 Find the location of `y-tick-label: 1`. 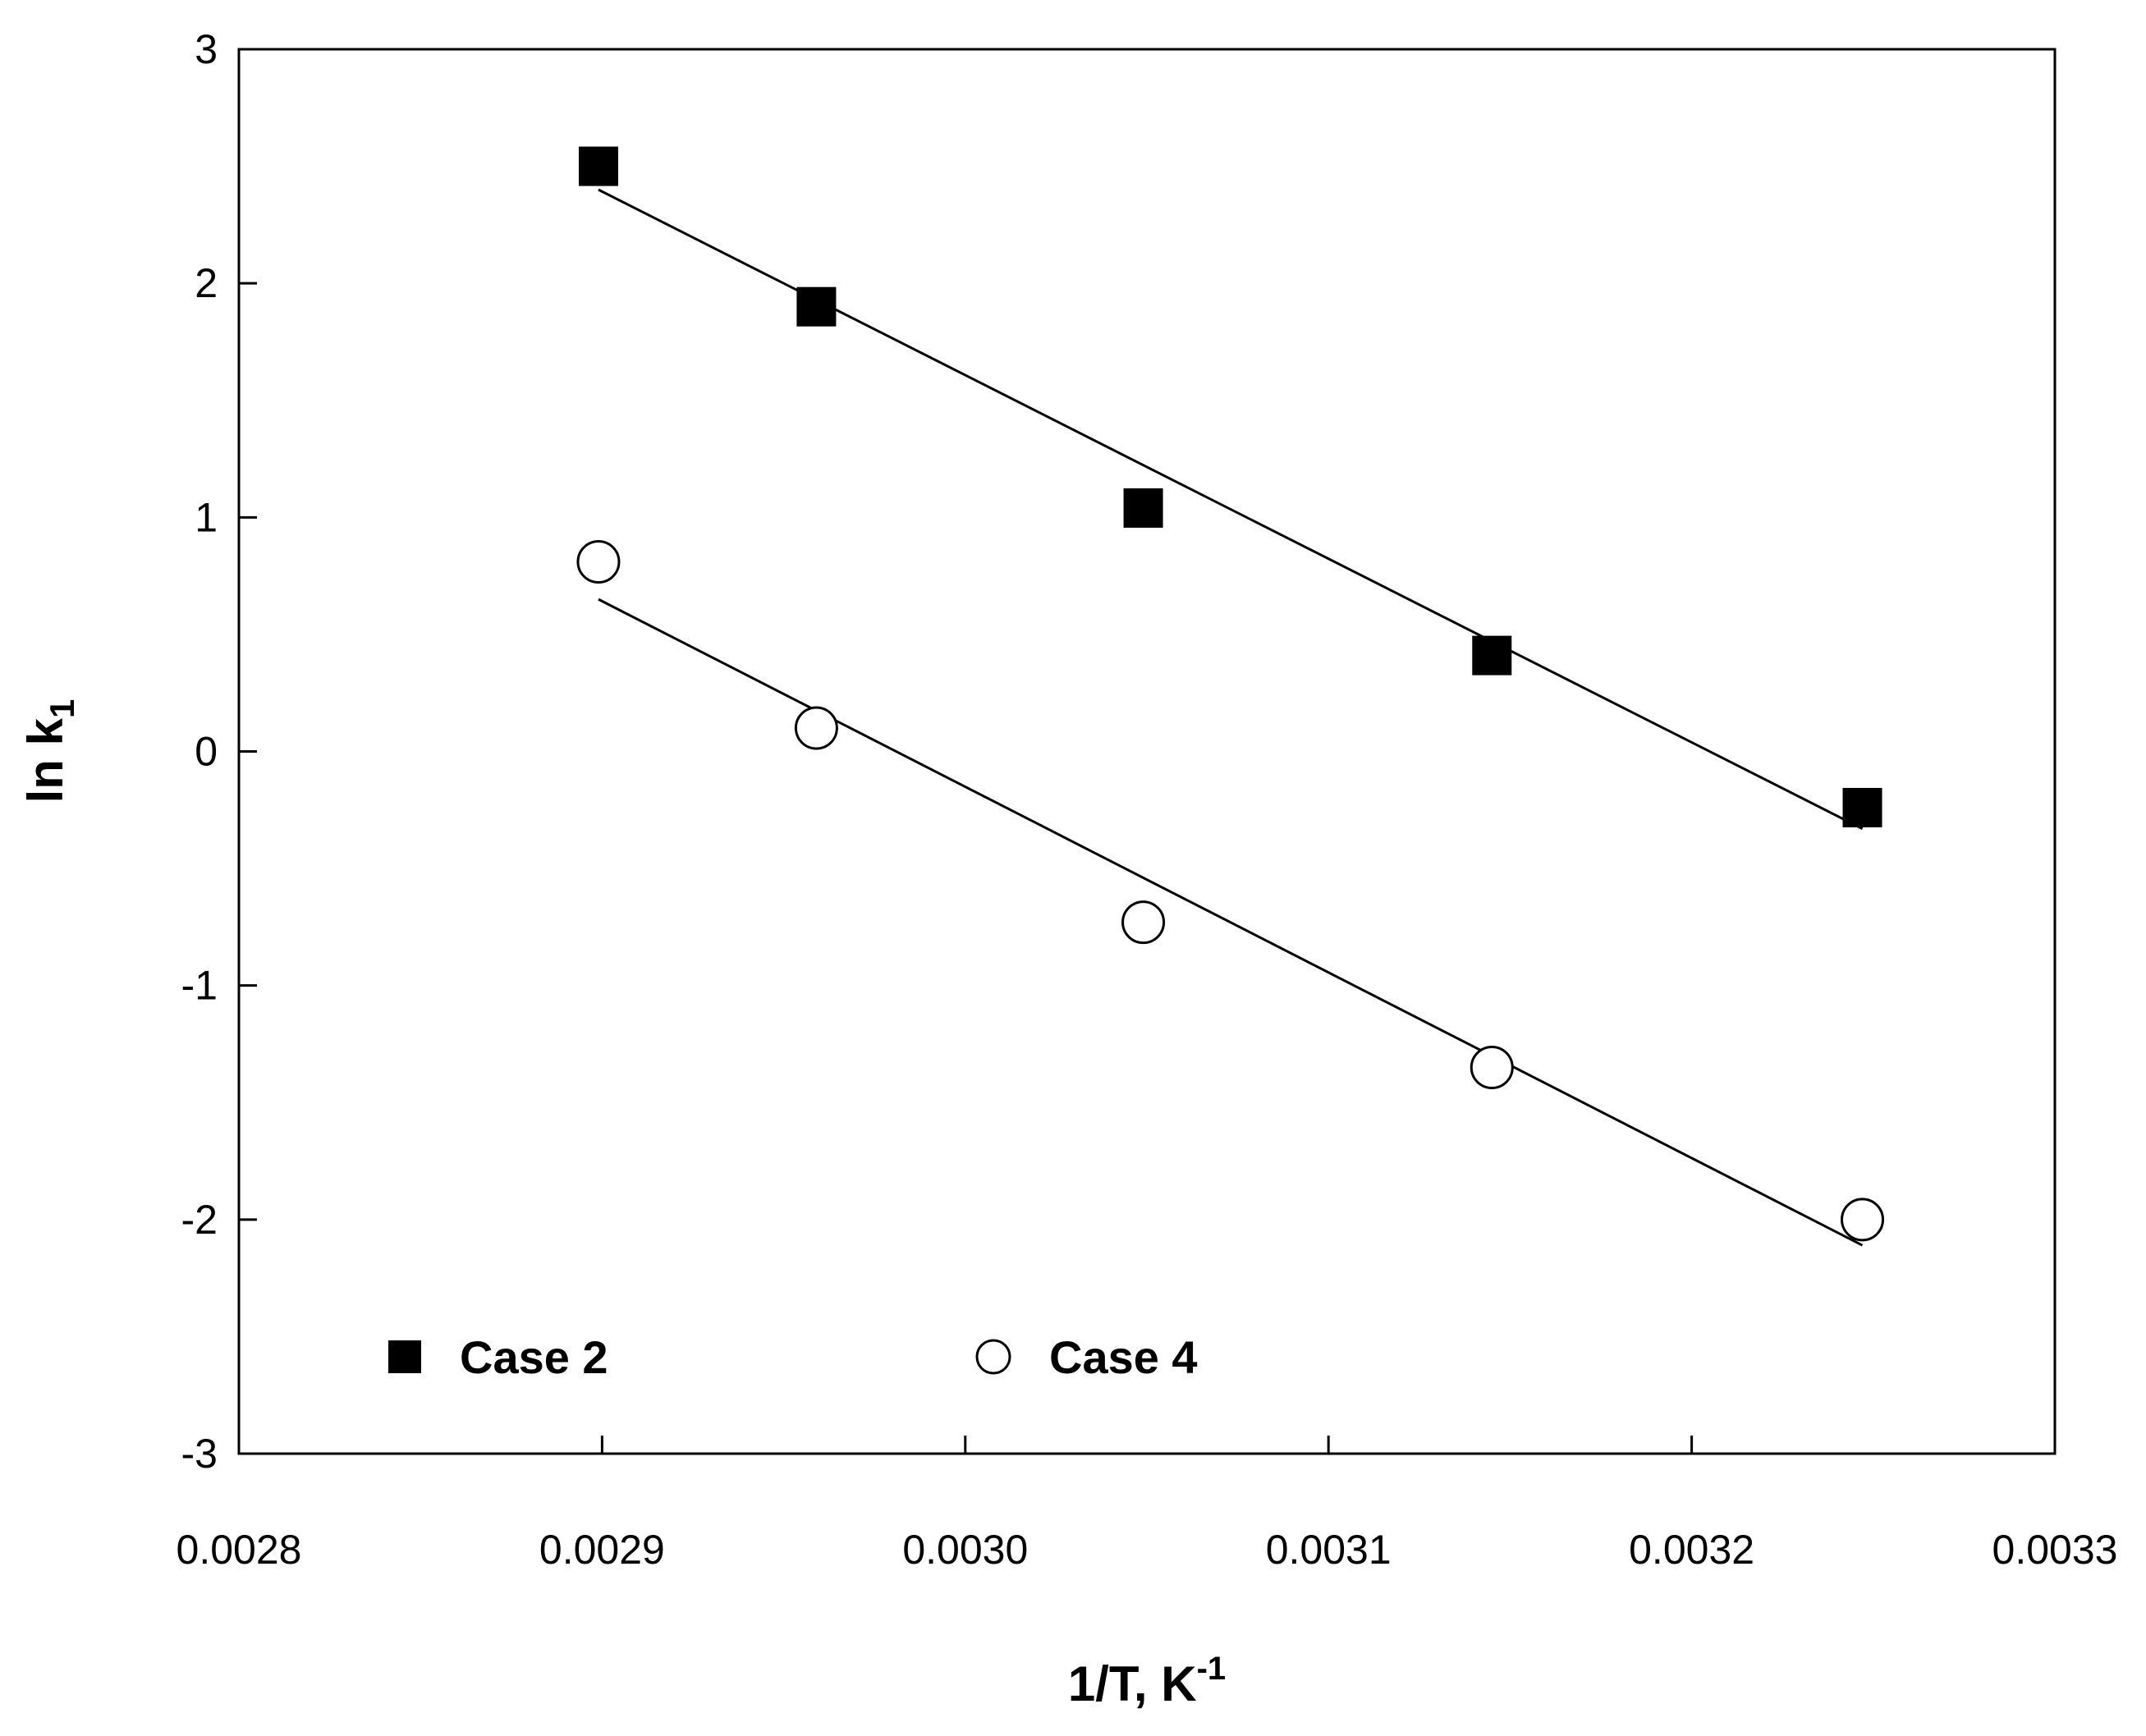

y-tick-label: 1 is located at coordinates (206, 517).